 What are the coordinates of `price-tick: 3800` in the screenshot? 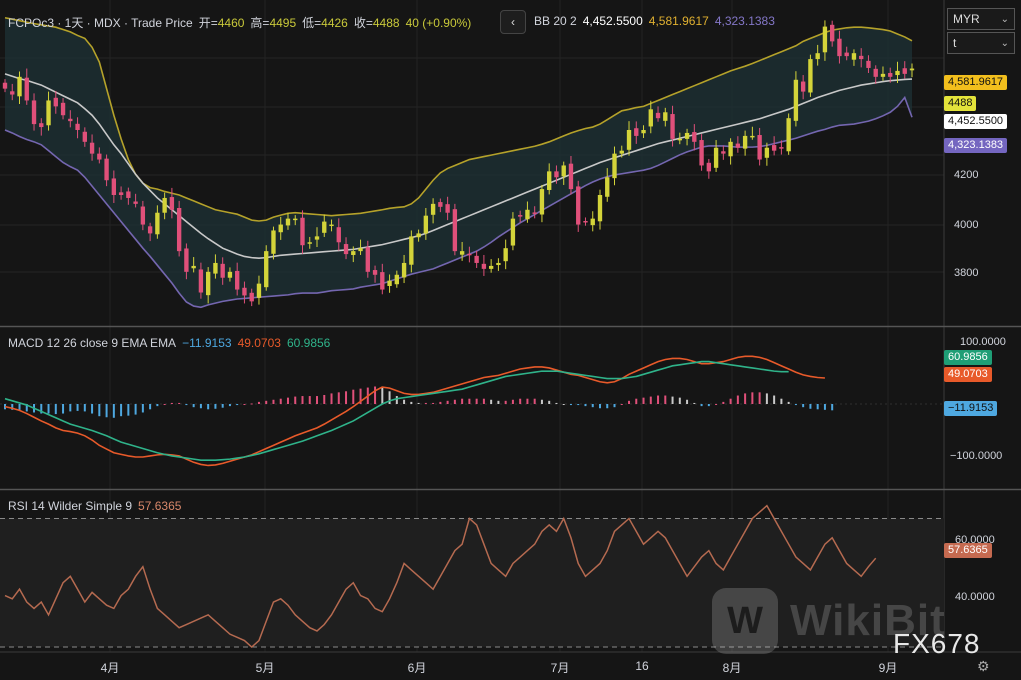 It's located at (966, 273).